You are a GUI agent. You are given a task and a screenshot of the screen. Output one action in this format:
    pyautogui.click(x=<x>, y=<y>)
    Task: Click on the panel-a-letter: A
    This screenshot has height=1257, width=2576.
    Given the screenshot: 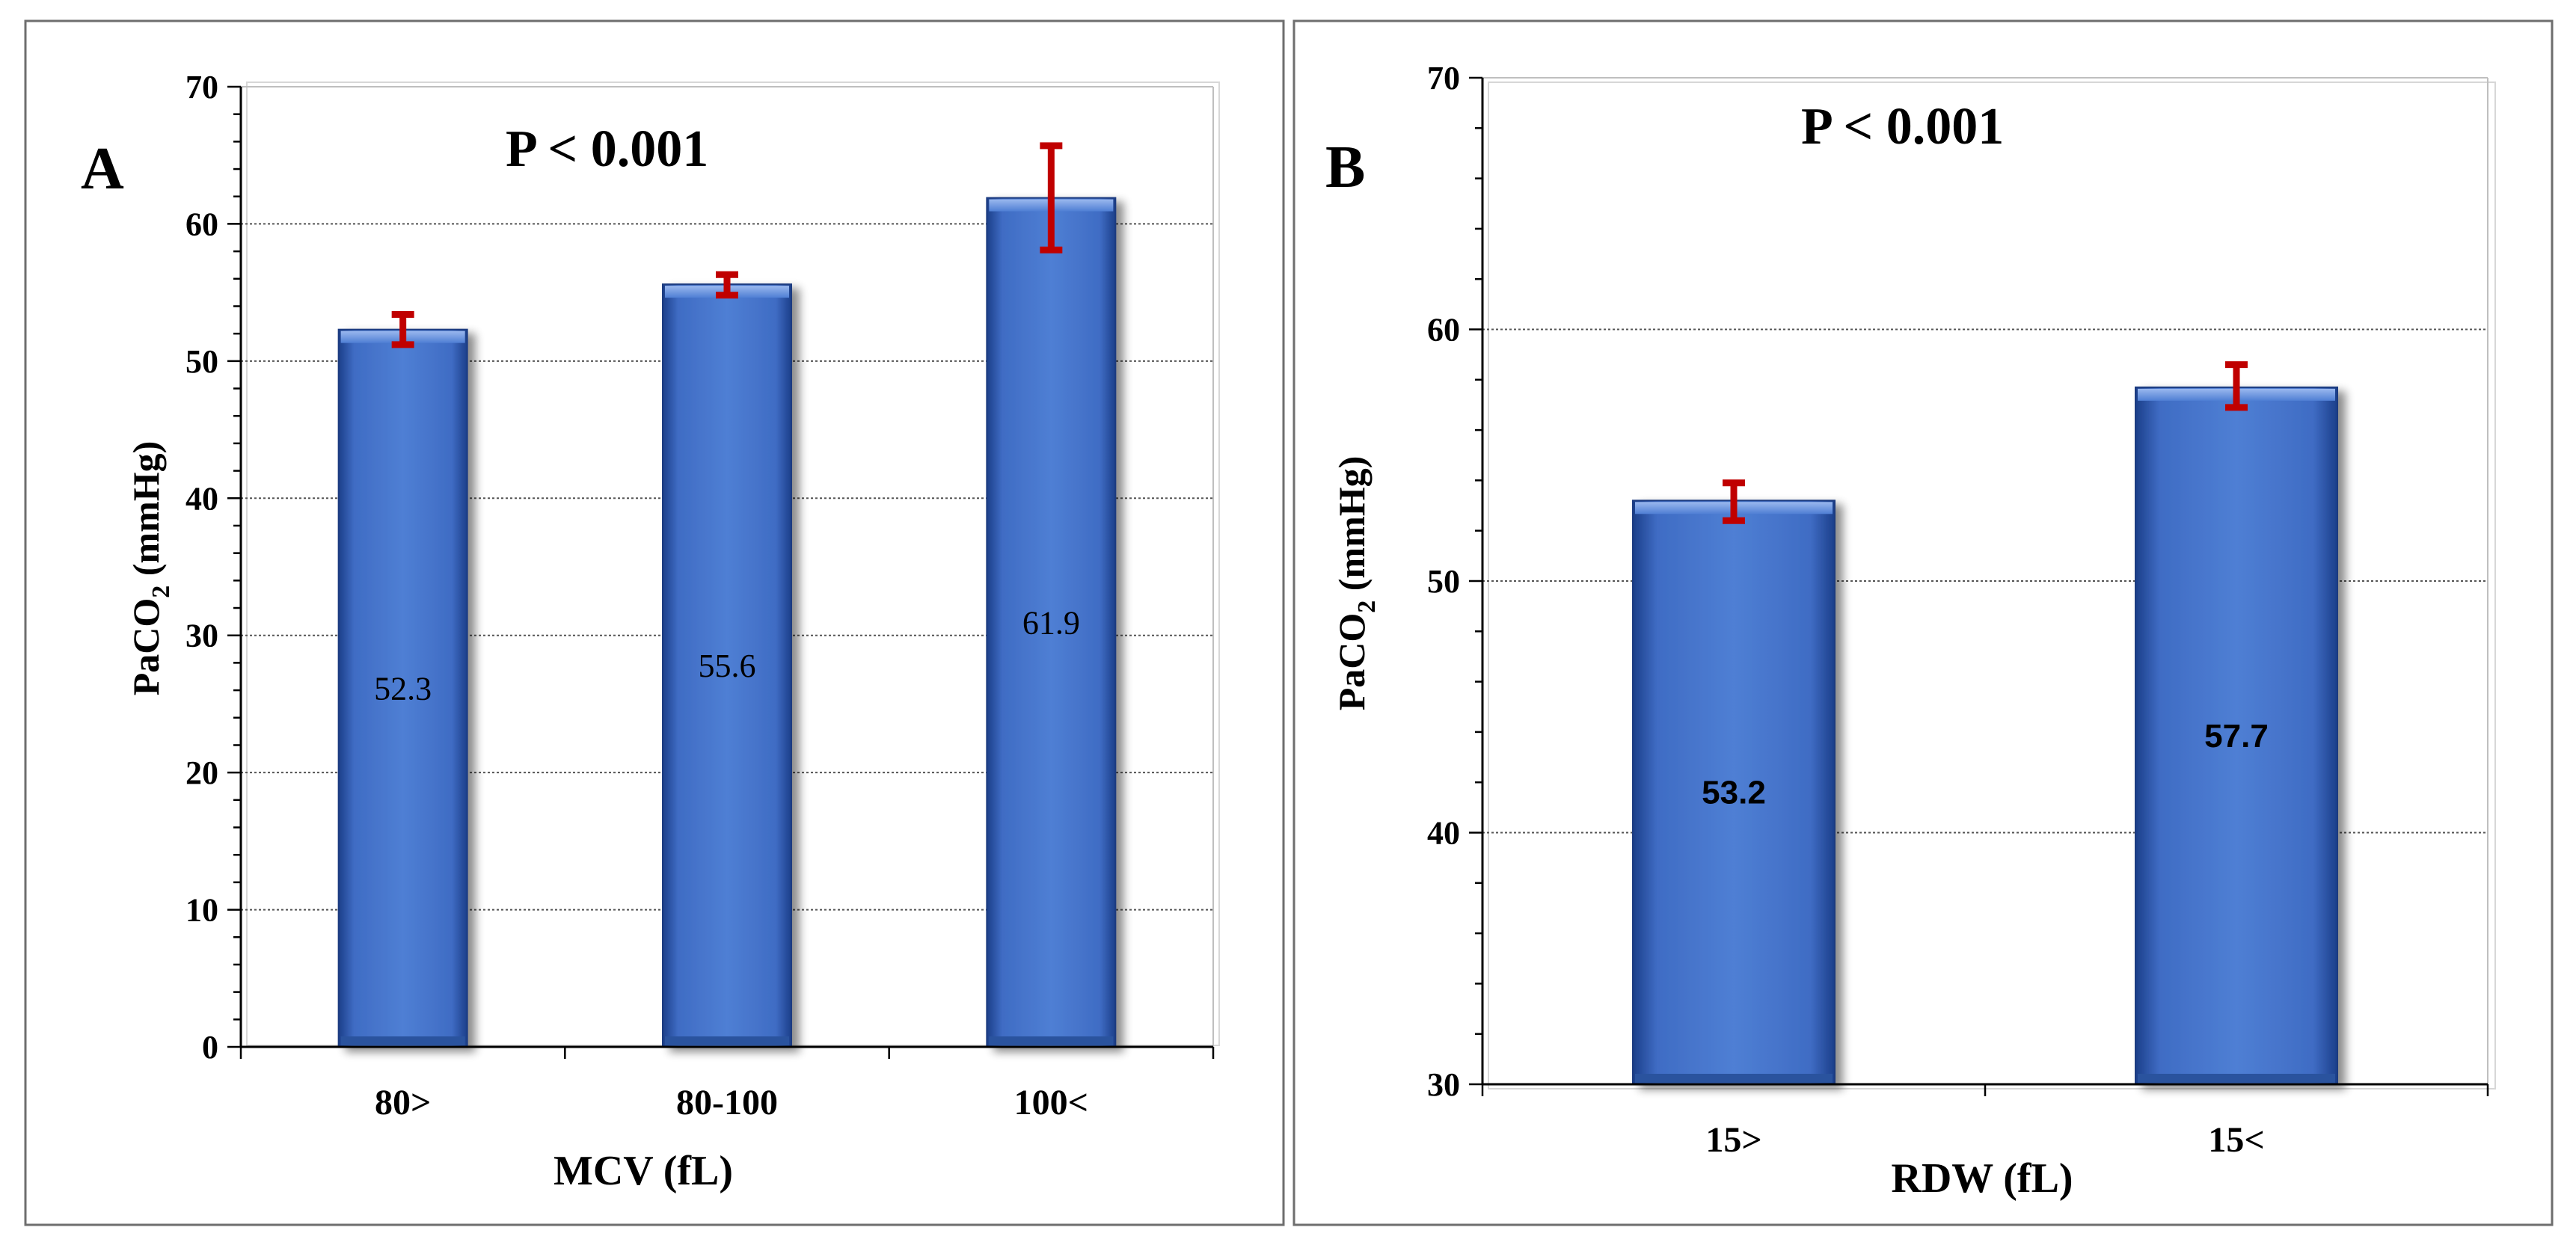 What is the action you would take?
    pyautogui.click(x=102, y=169)
    